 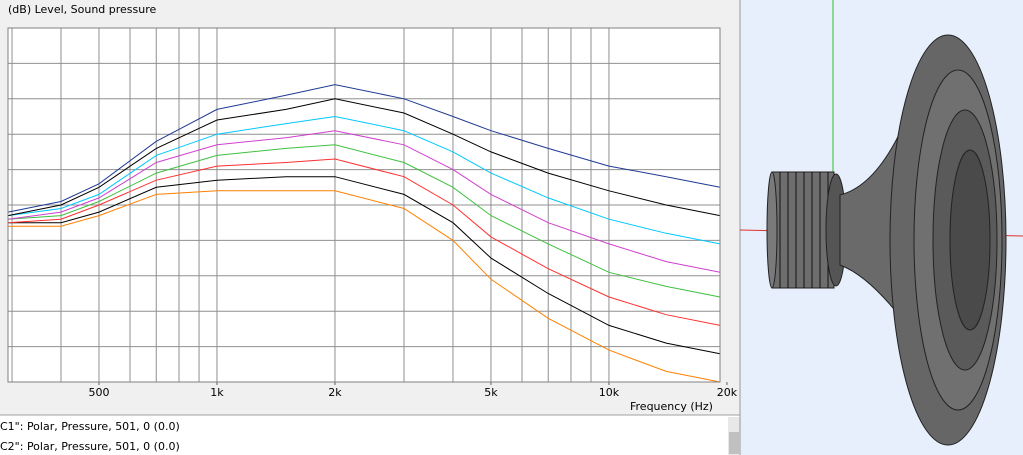 I want to click on chart-title: (dB) Level, Sound pressure, so click(x=82, y=9).